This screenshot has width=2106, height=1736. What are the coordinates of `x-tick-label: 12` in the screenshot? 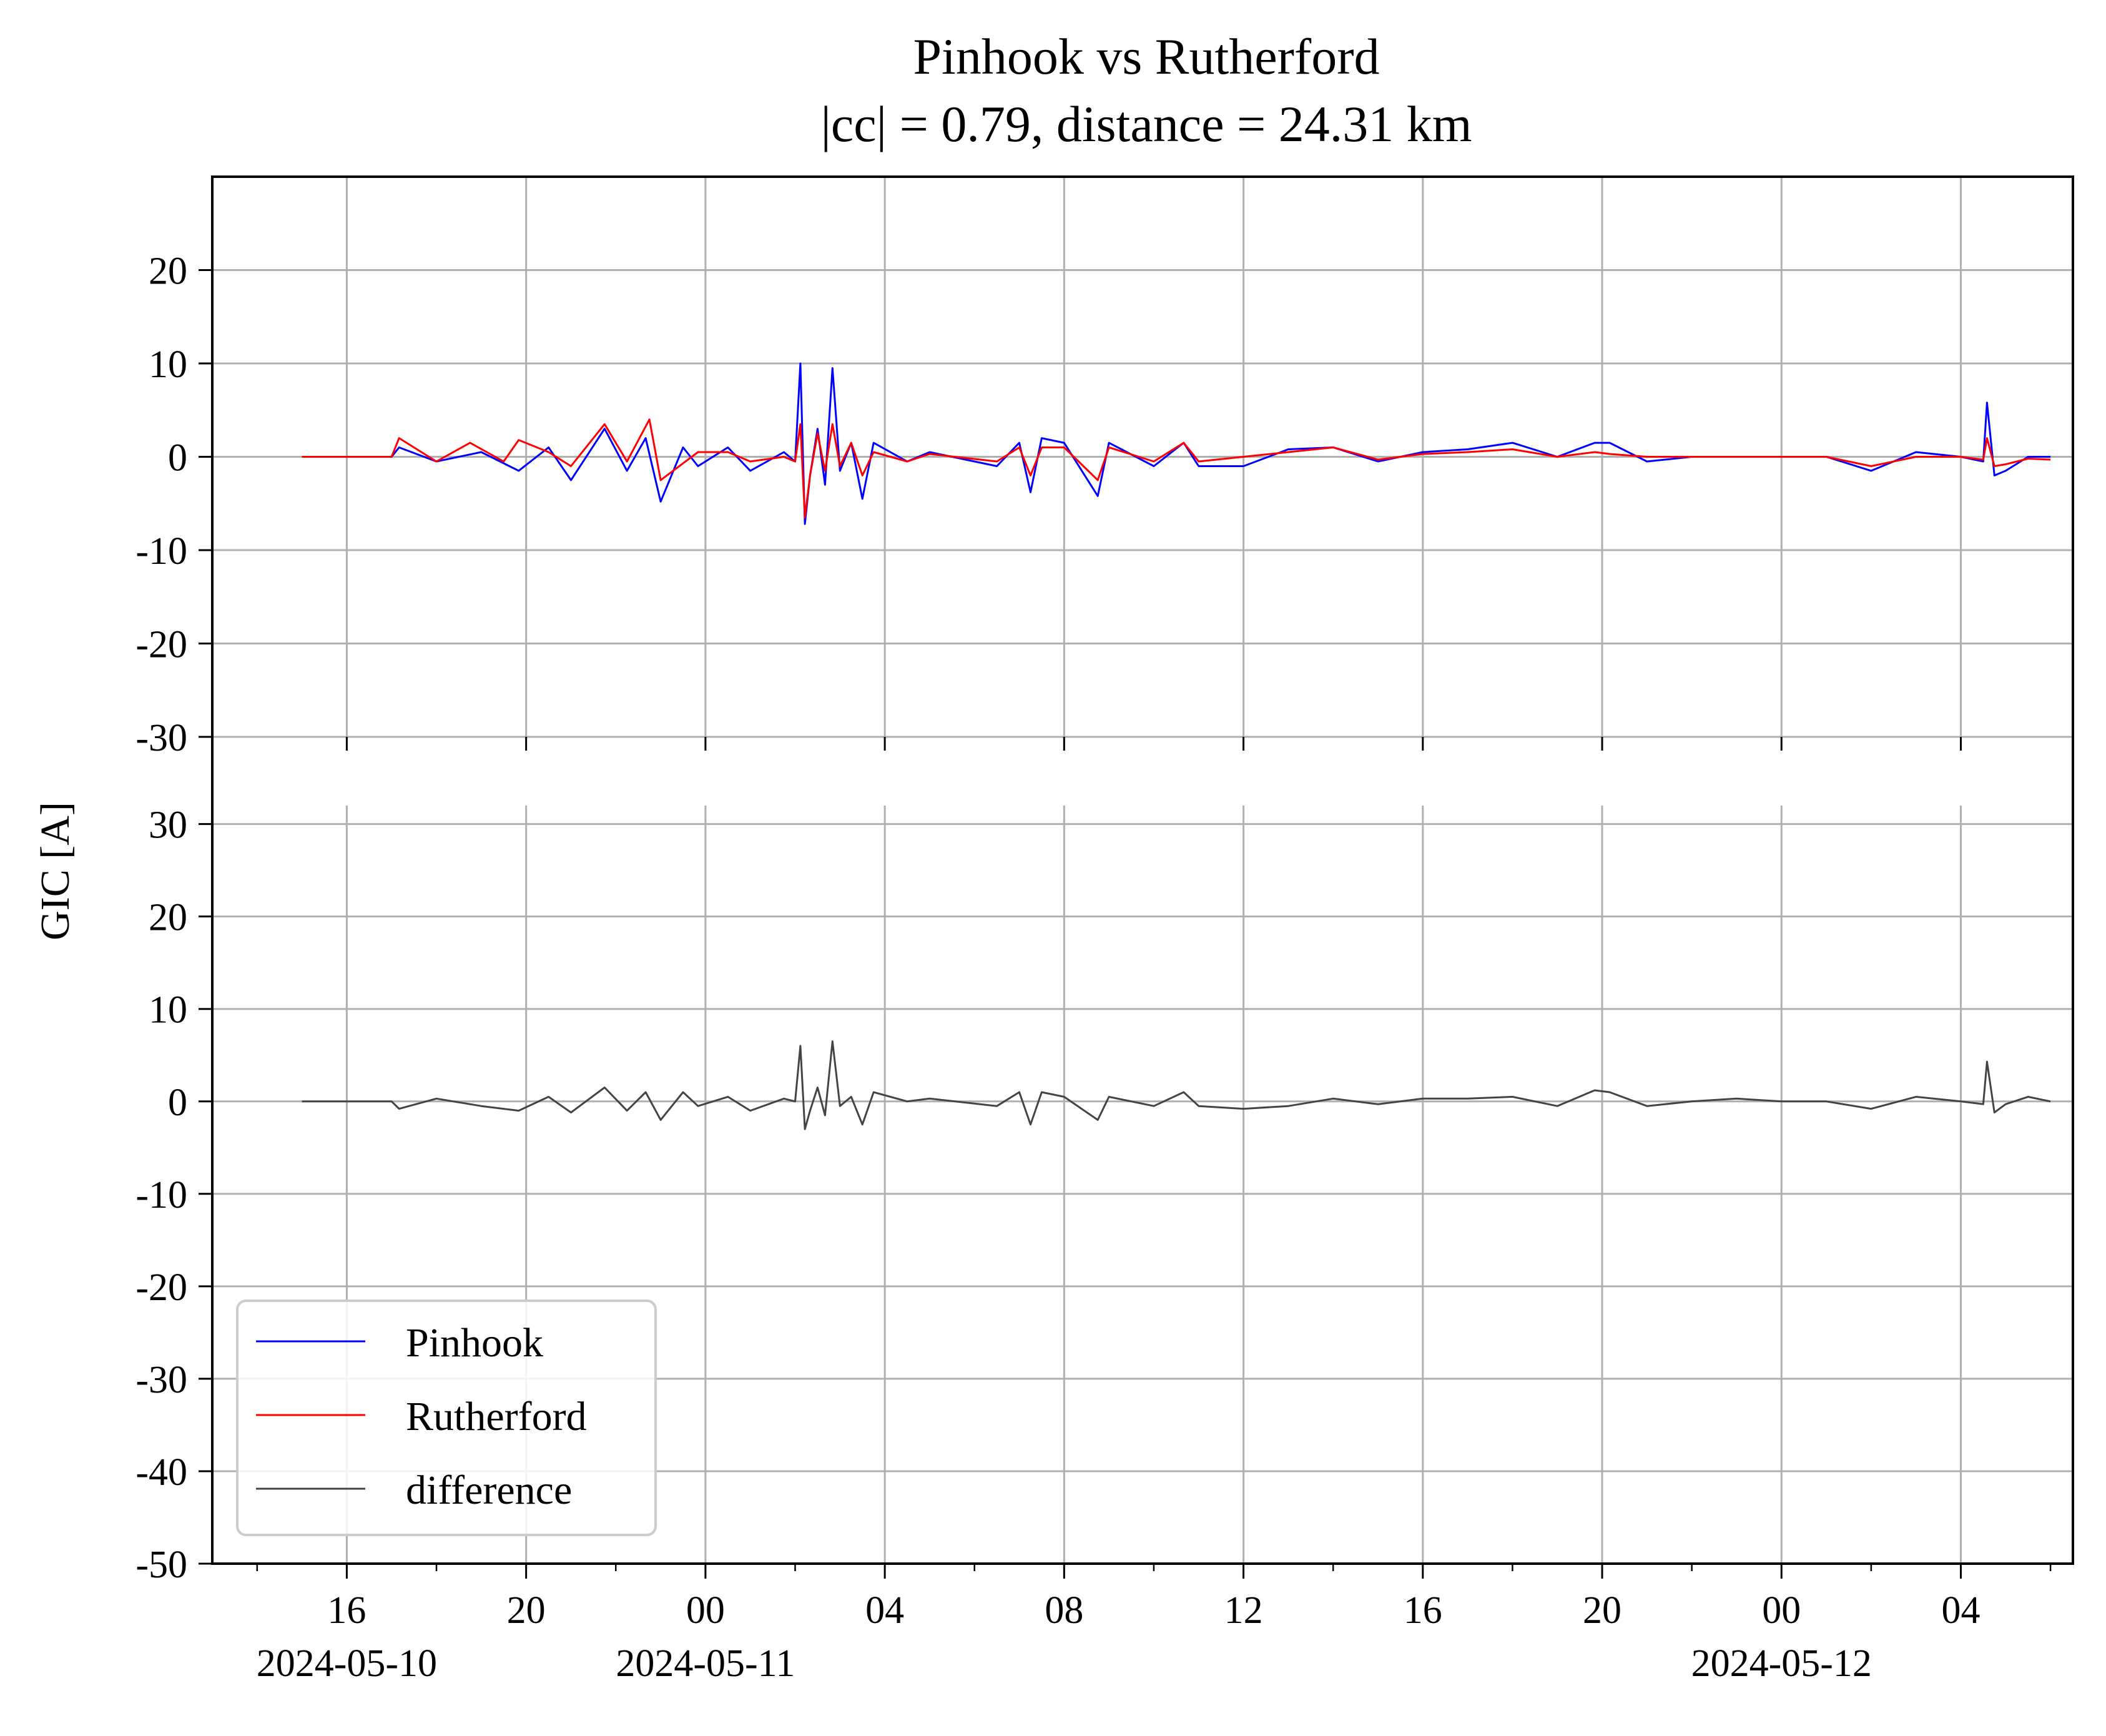 It's located at (1243, 1610).